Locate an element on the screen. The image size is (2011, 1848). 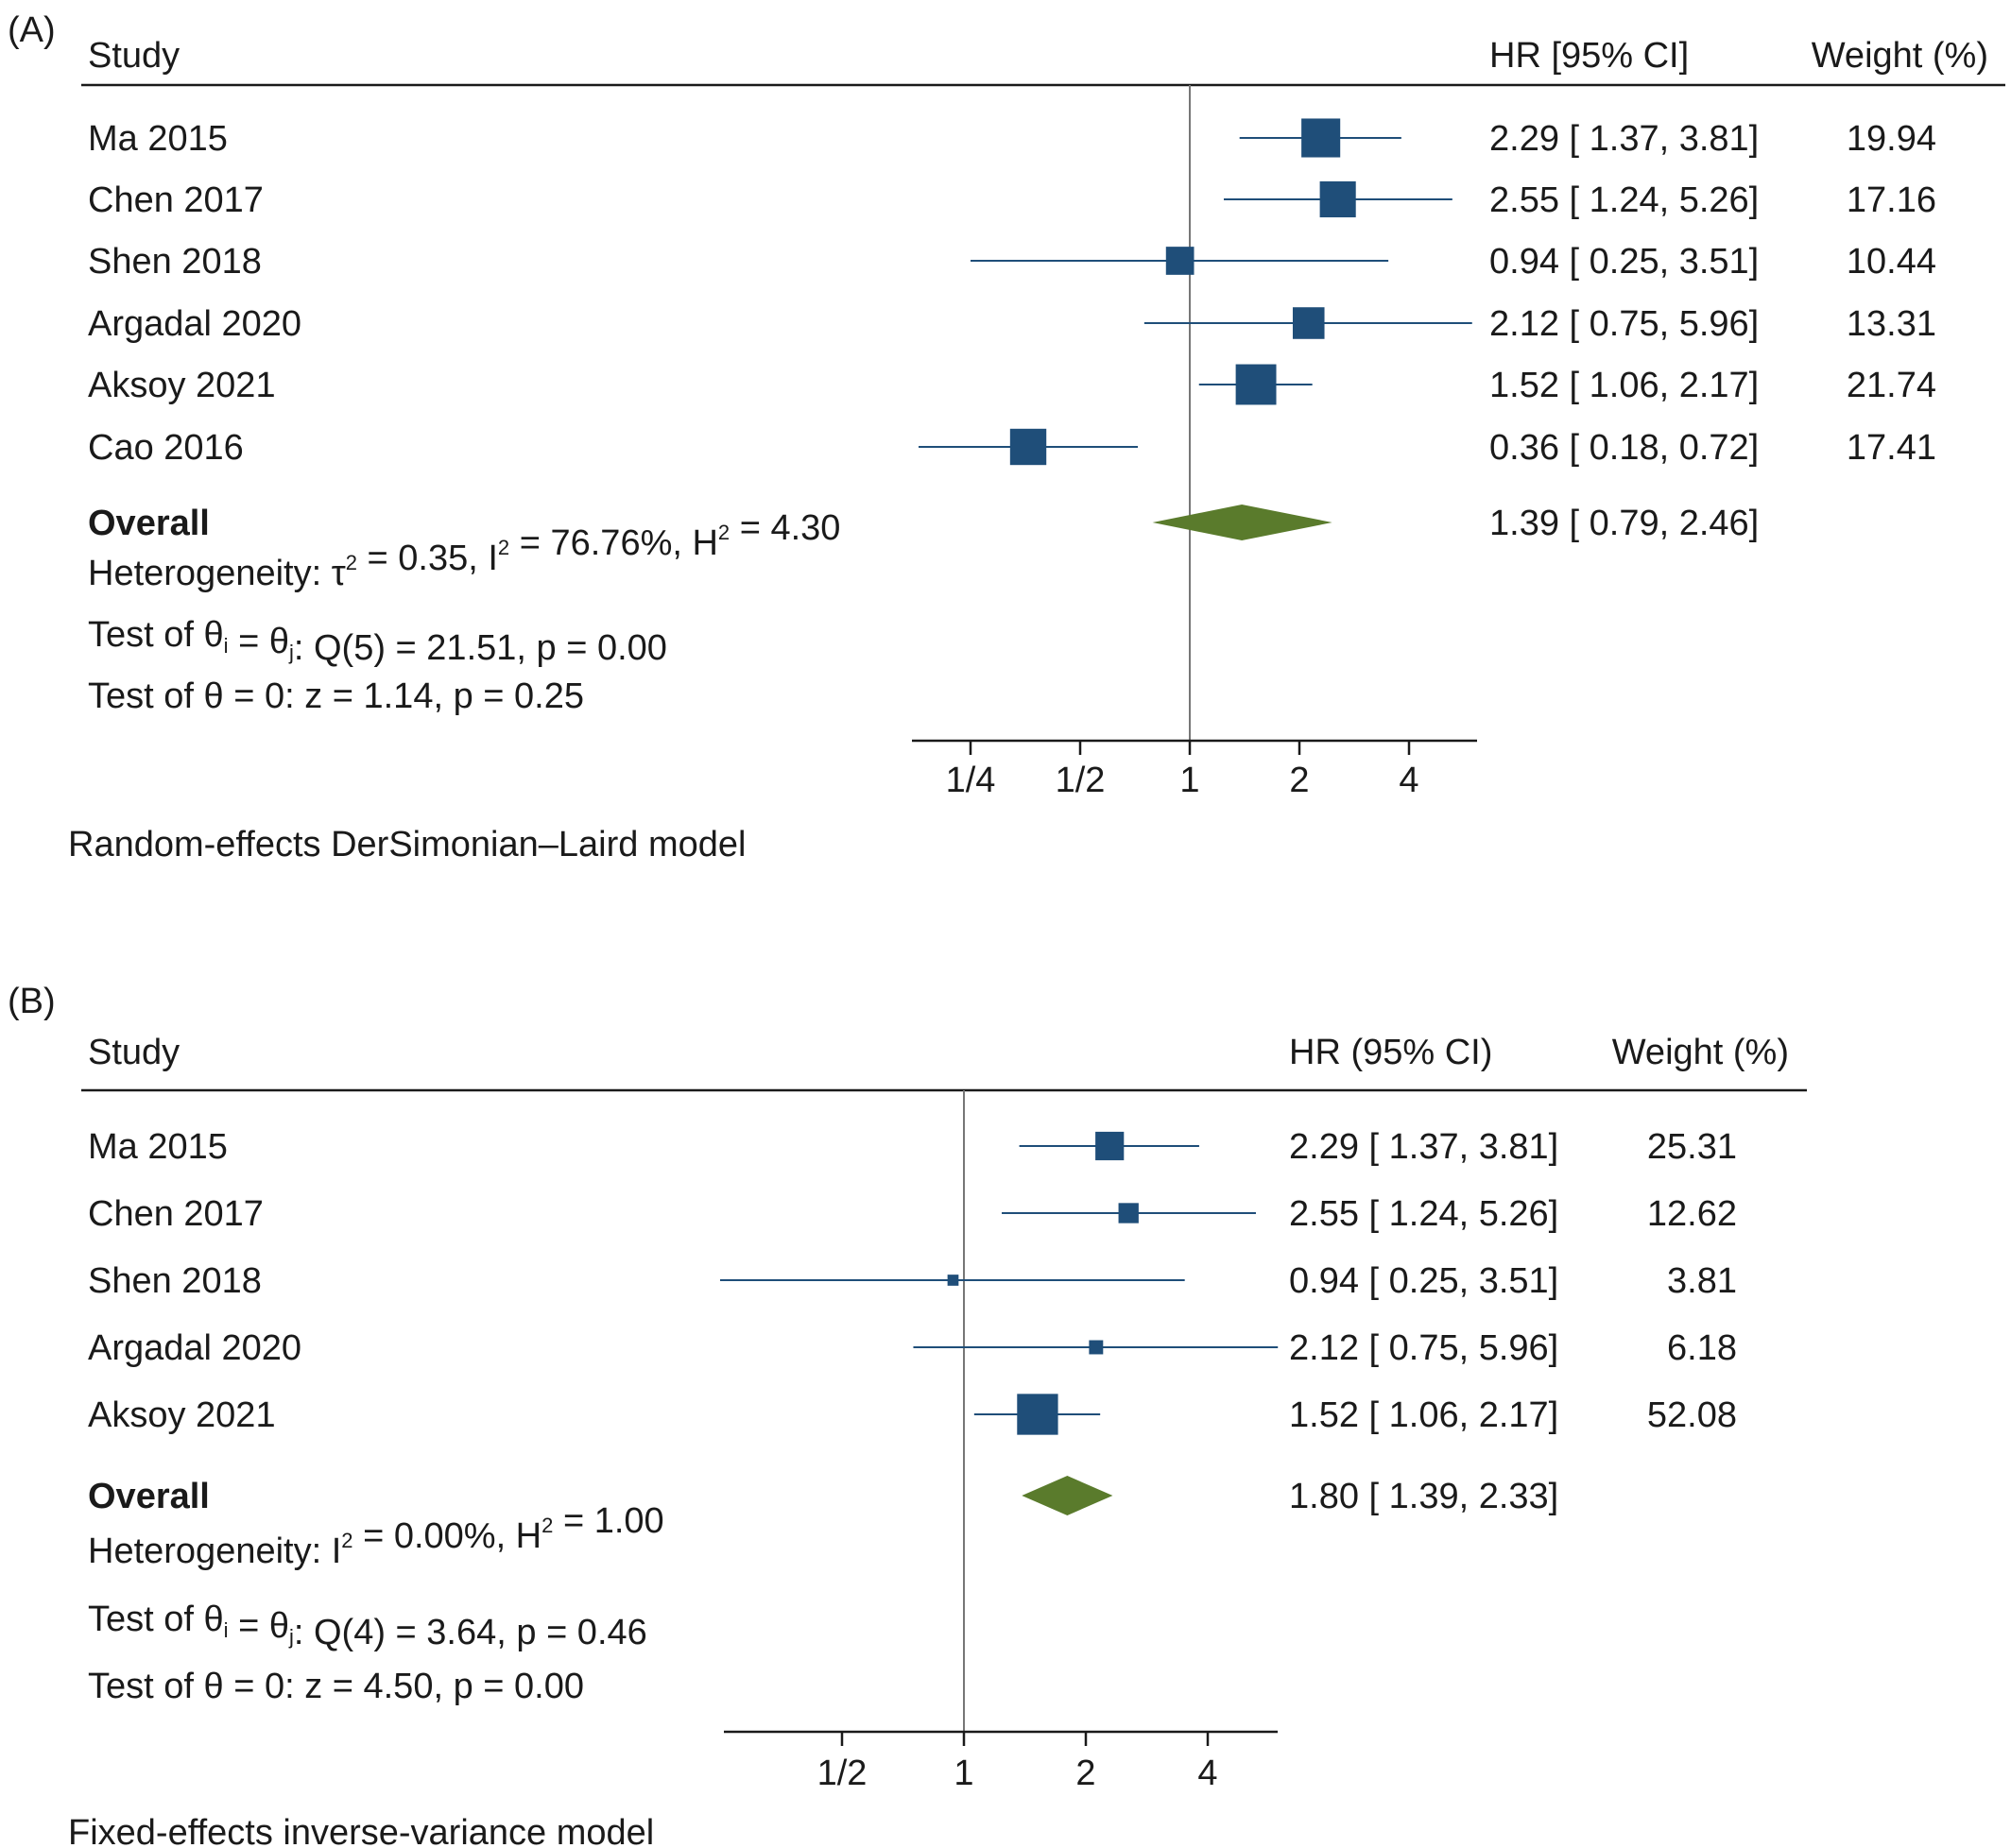
study-row: Ma 2015 2.29 [ 1.37, 3.81] 25.31 is located at coordinates (913, 1147).